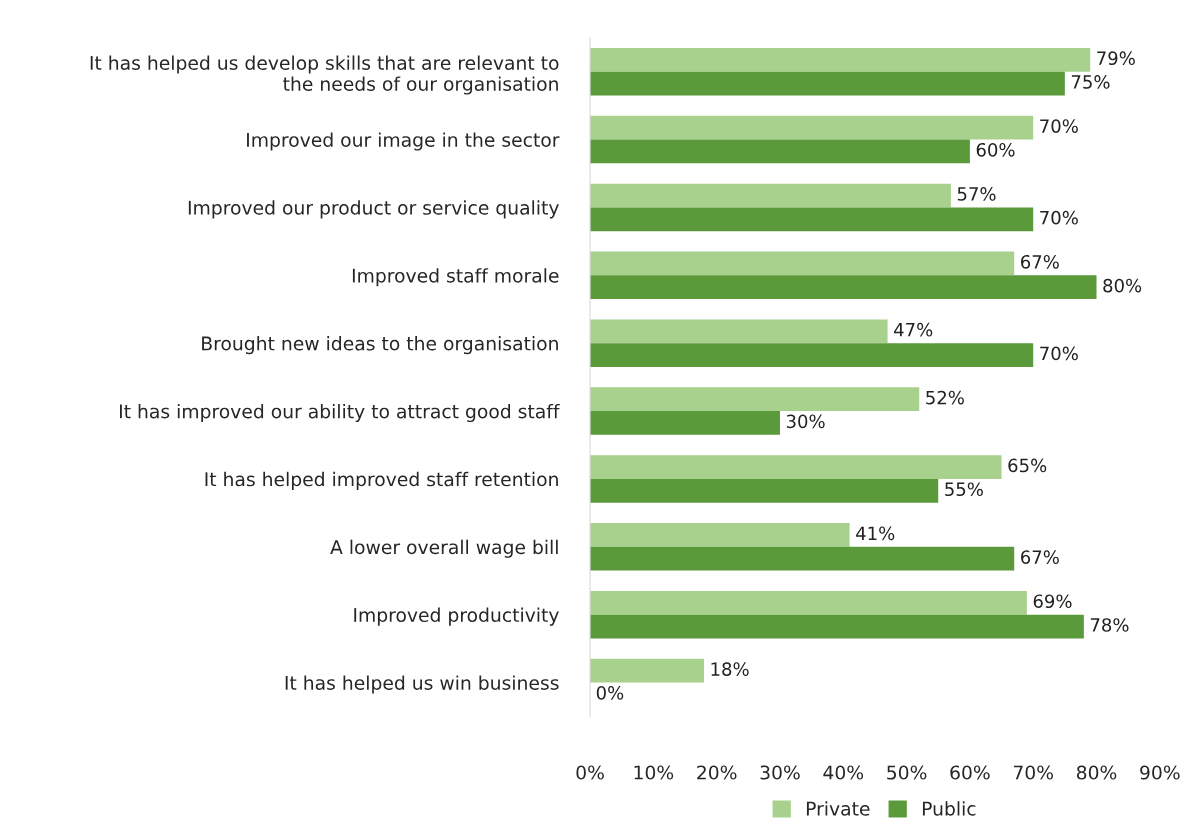  Describe the element at coordinates (339, 413) in the screenshot. I see `y-tick-label: It has improved our ability to attract good staff` at that location.